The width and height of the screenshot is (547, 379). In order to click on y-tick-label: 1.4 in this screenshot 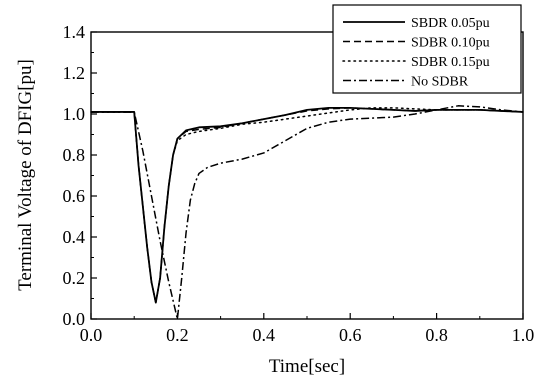, I will do `click(74, 32)`.